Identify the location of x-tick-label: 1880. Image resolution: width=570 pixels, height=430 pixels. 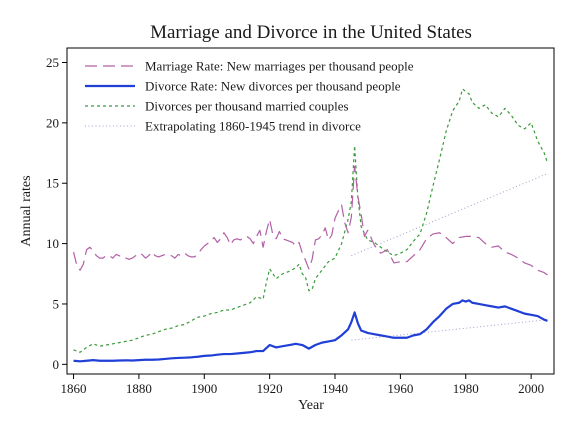
(139, 388).